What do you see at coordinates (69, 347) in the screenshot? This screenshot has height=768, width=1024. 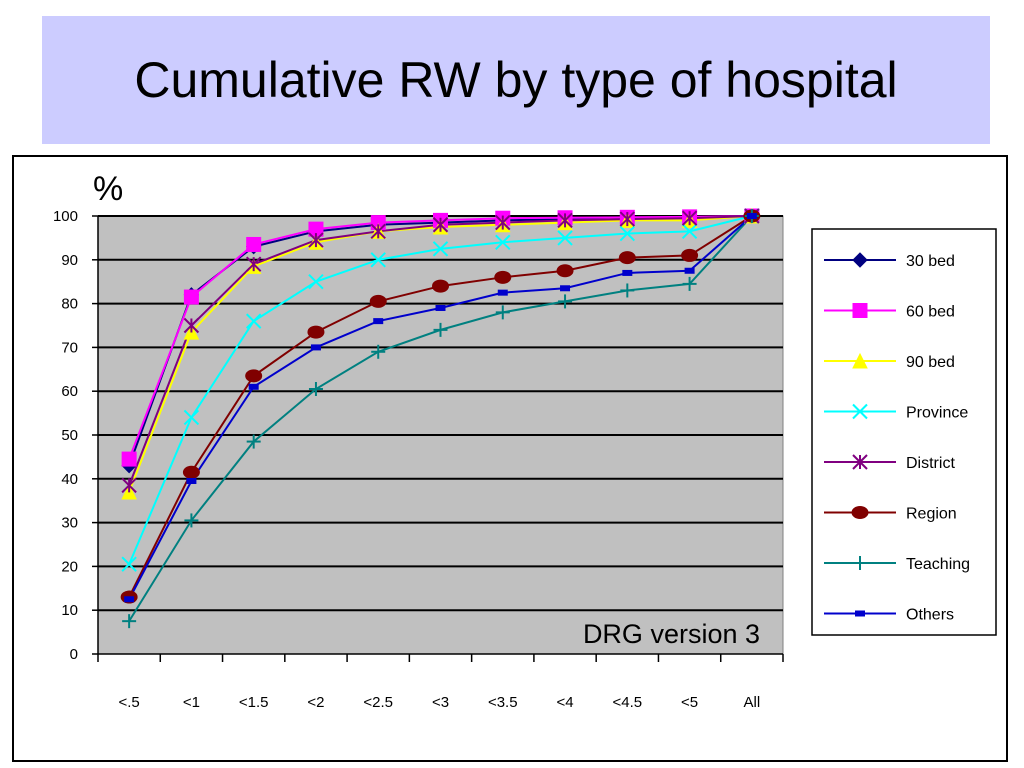 I see `y-tick-label: 70` at bounding box center [69, 347].